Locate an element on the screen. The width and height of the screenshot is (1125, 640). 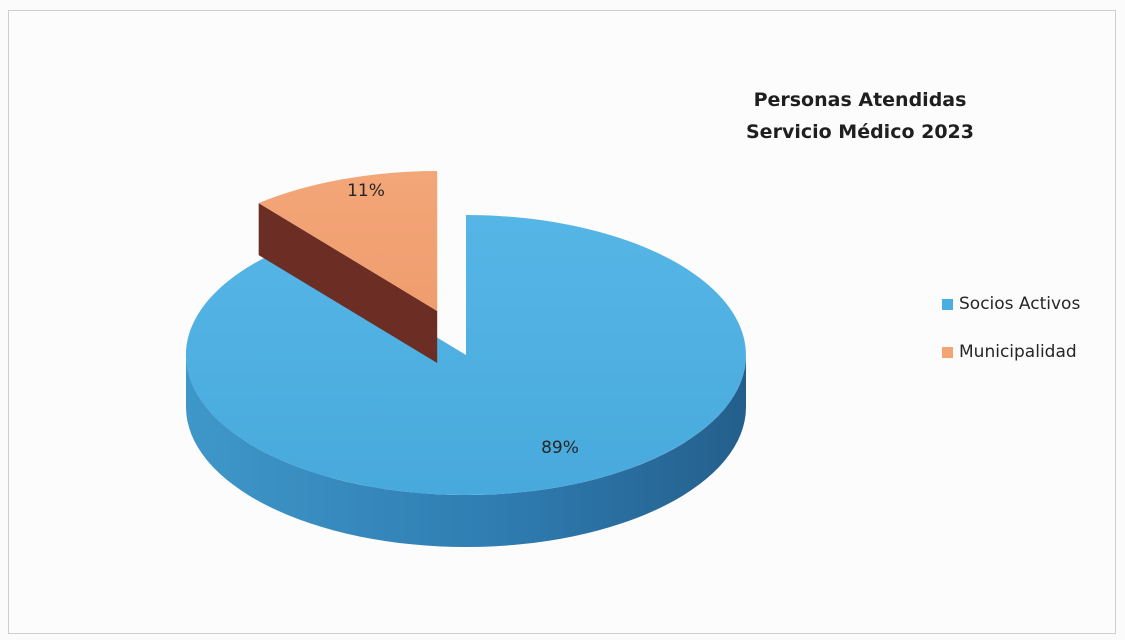
legend-item-socios-activos: Socios Activos is located at coordinates (1011, 304).